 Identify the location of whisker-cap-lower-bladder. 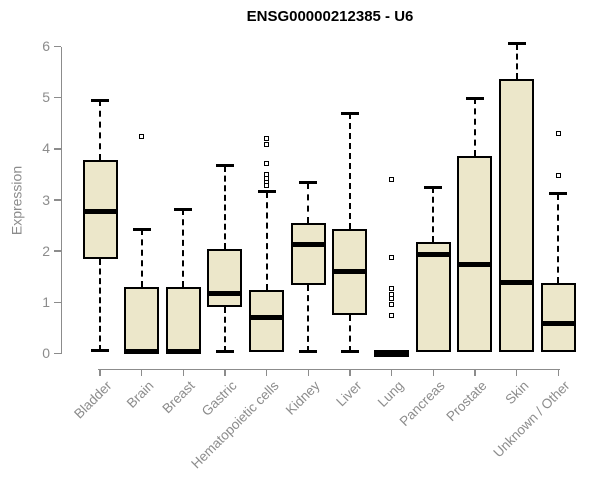
(100, 351).